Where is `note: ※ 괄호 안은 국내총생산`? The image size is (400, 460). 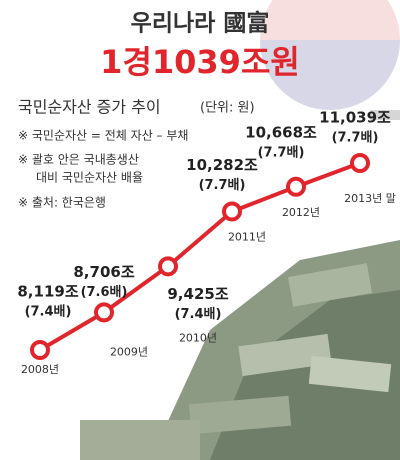
note: ※ 괄호 안은 국내총생산 is located at coordinates (78, 160).